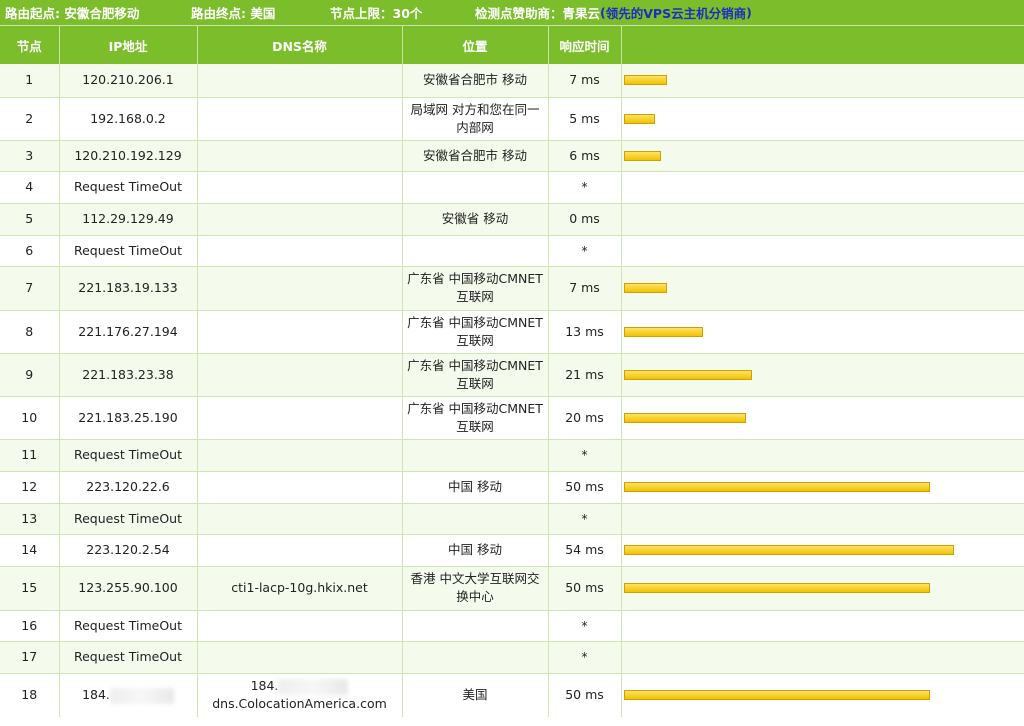  Describe the element at coordinates (128, 695) in the screenshot. I see `ip-address: 184.` at that location.